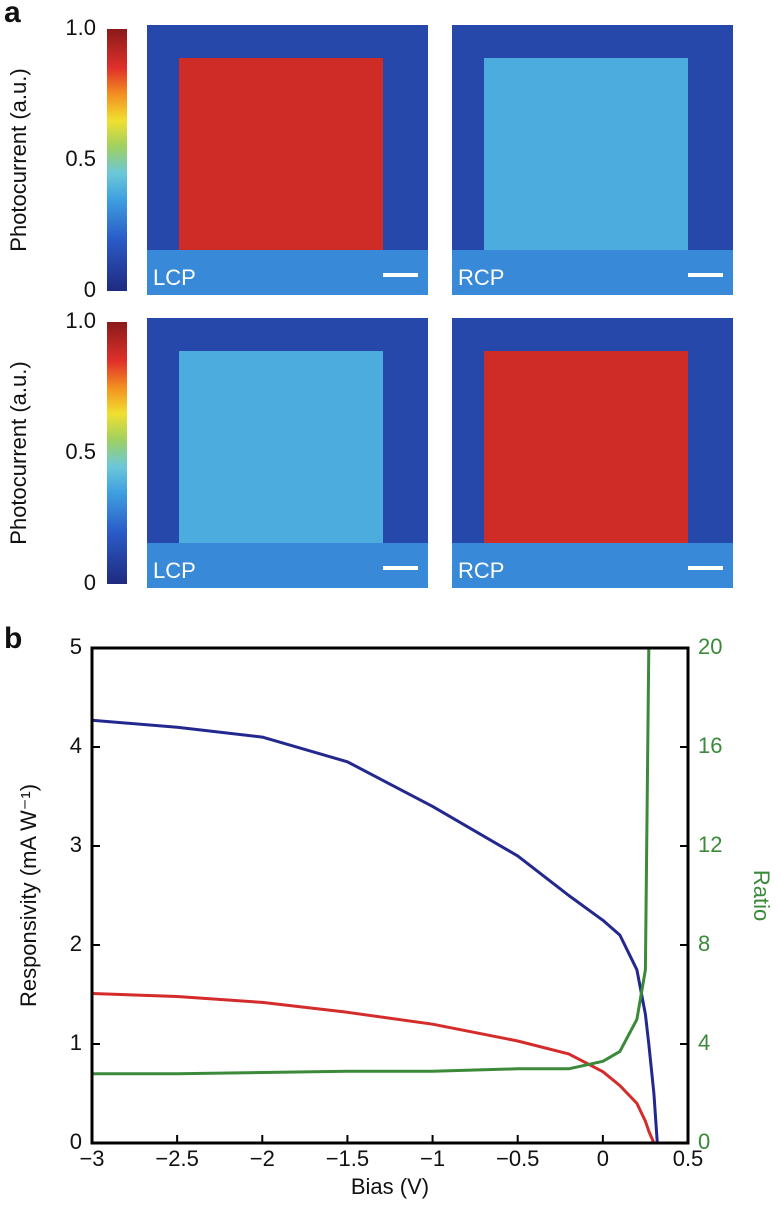  Describe the element at coordinates (28, 895) in the screenshot. I see `y-axis-label: Responsivity (mA W⁻¹)` at that location.